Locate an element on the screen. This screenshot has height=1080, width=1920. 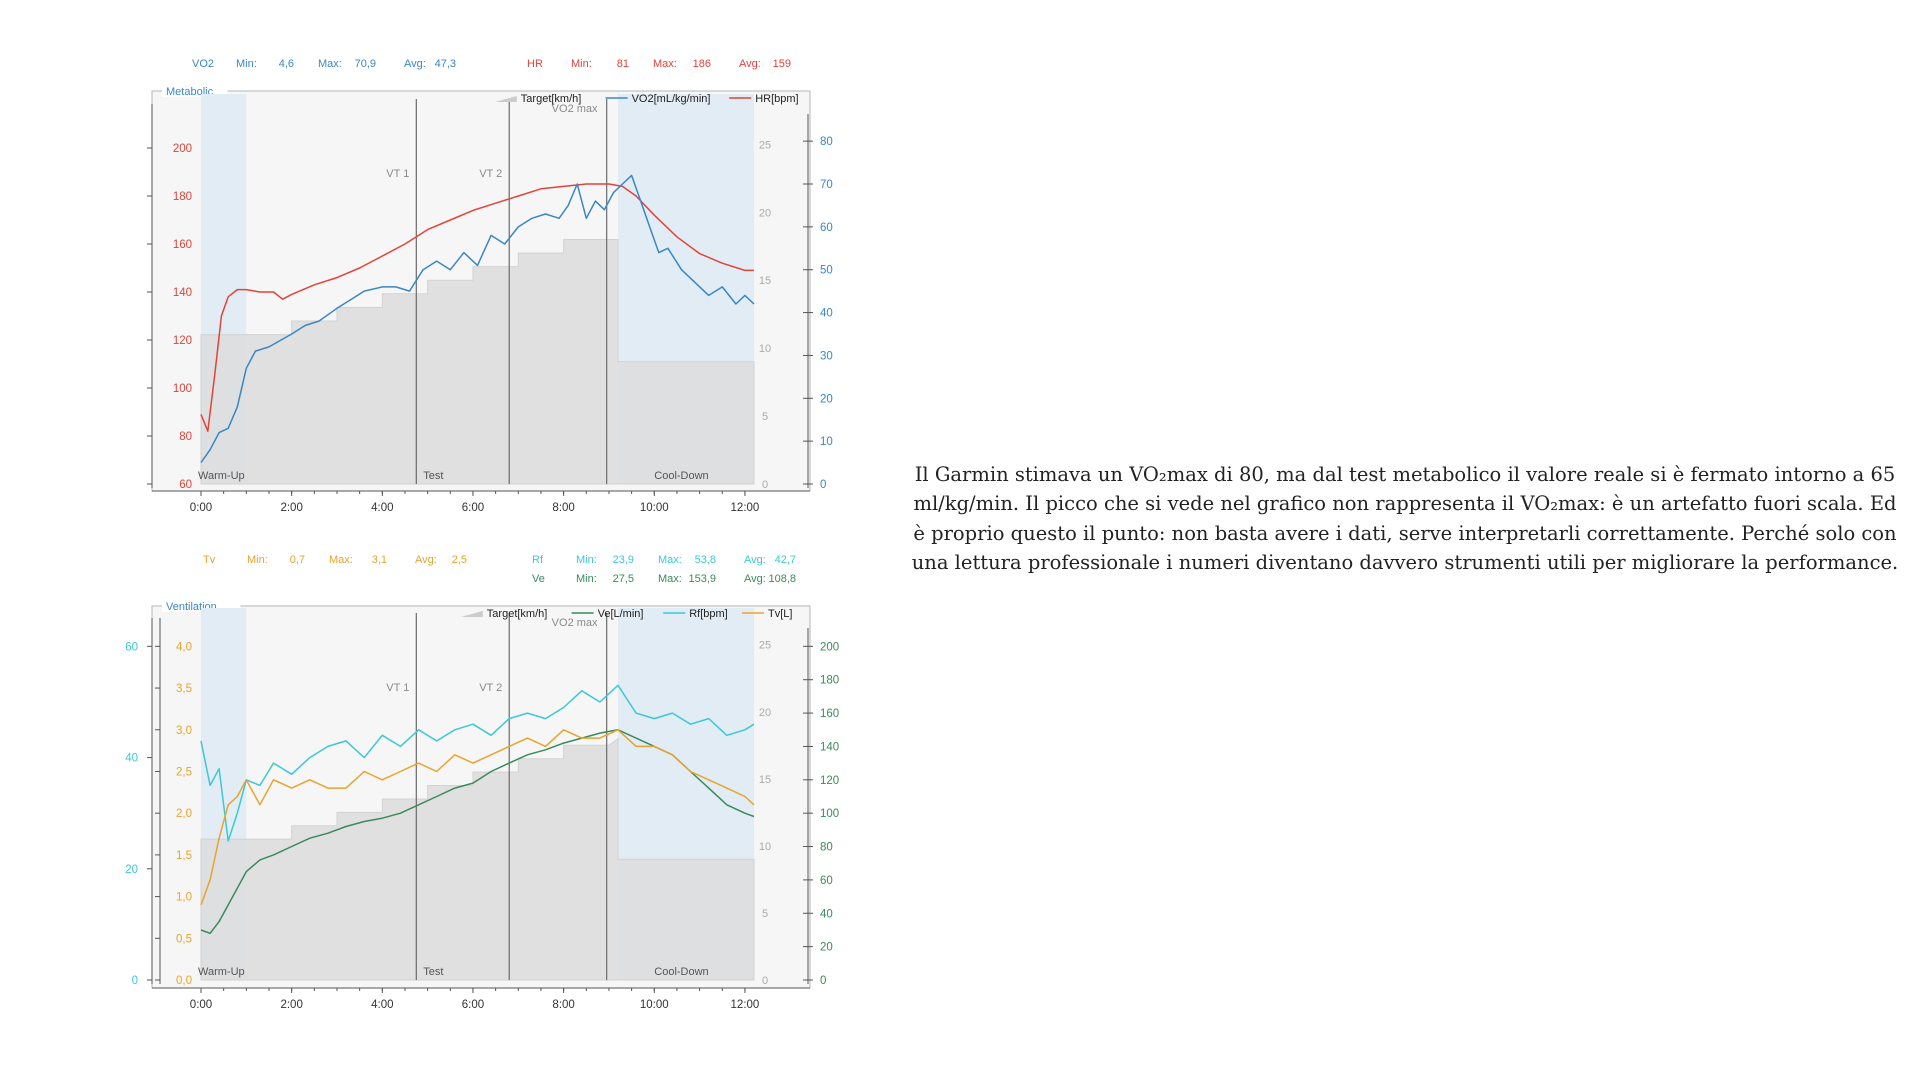
y-tick-label: 50 is located at coordinates (826, 271).